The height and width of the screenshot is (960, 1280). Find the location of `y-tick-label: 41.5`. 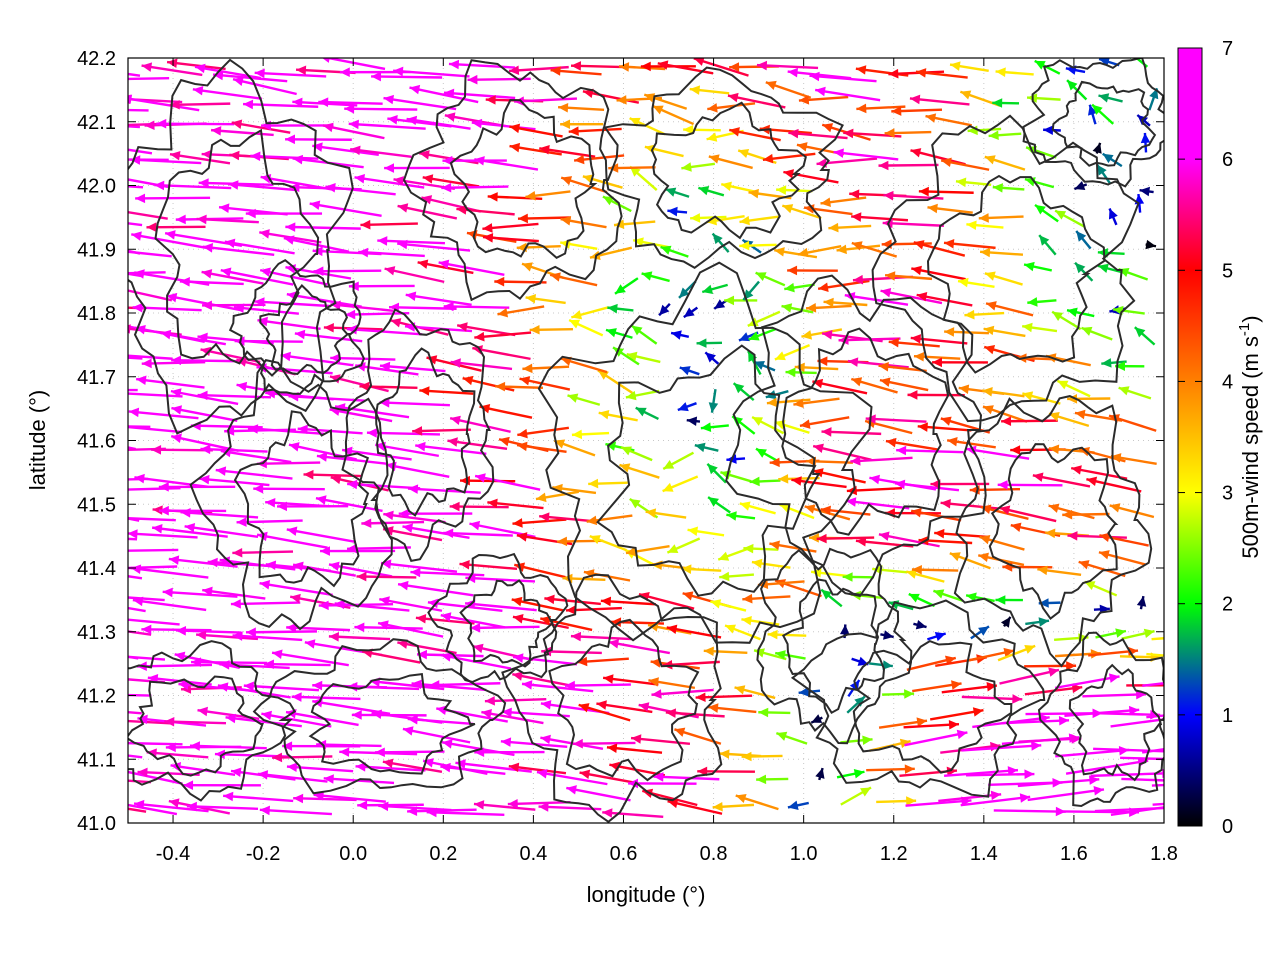

y-tick-label: 41.5 is located at coordinates (96, 505).